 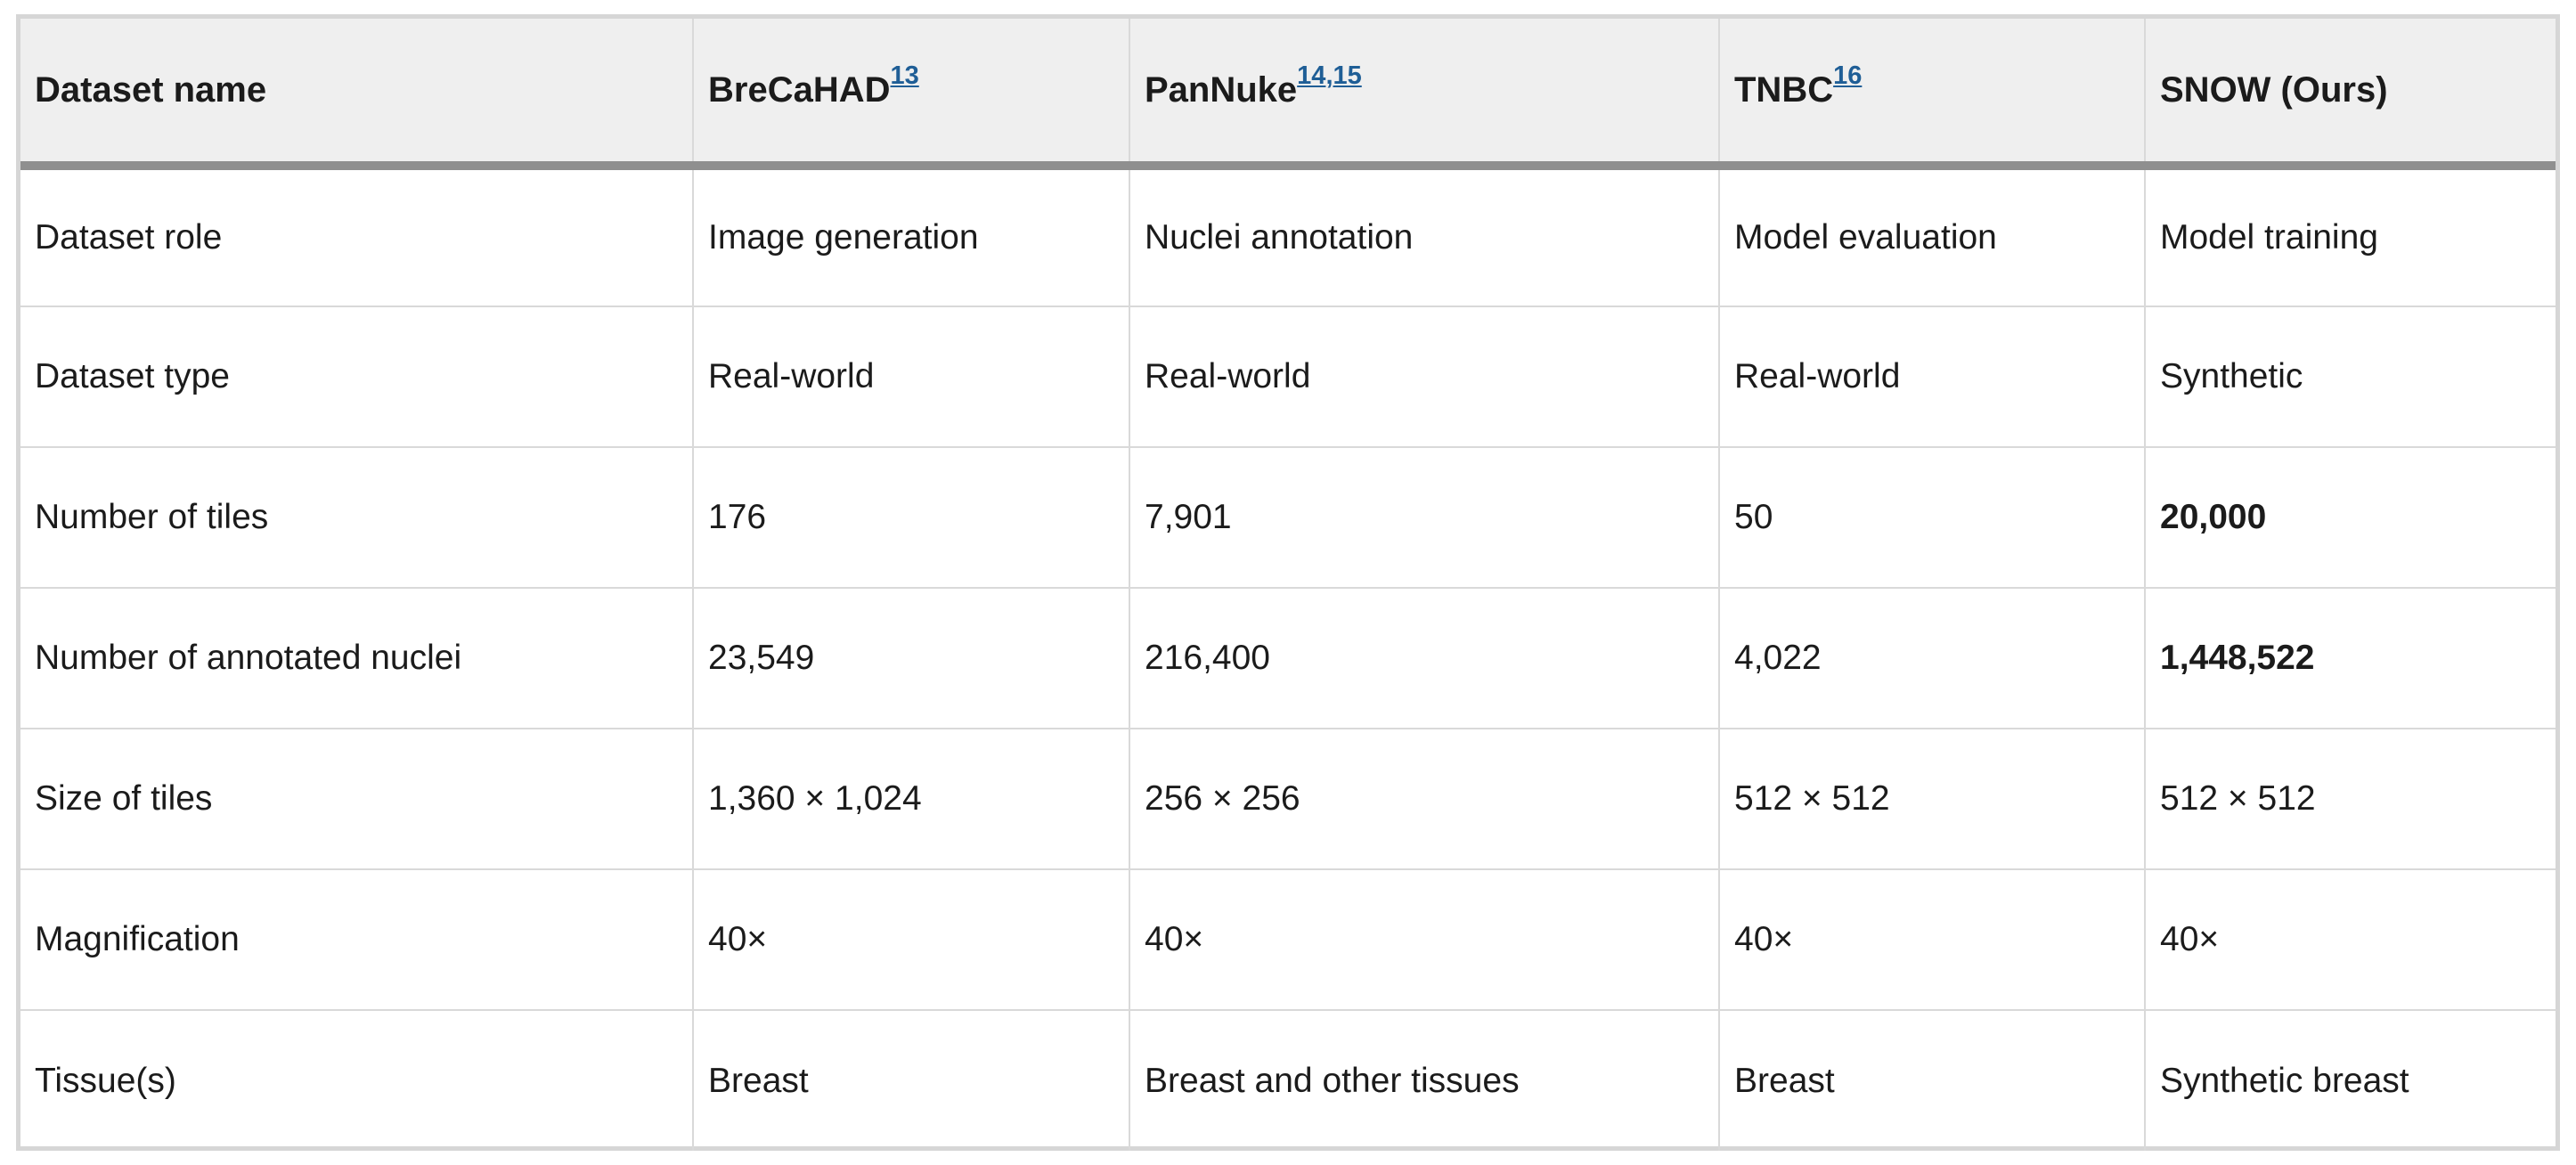 What do you see at coordinates (357, 658) in the screenshot?
I see `row-label: Number of annotated nuclei` at bounding box center [357, 658].